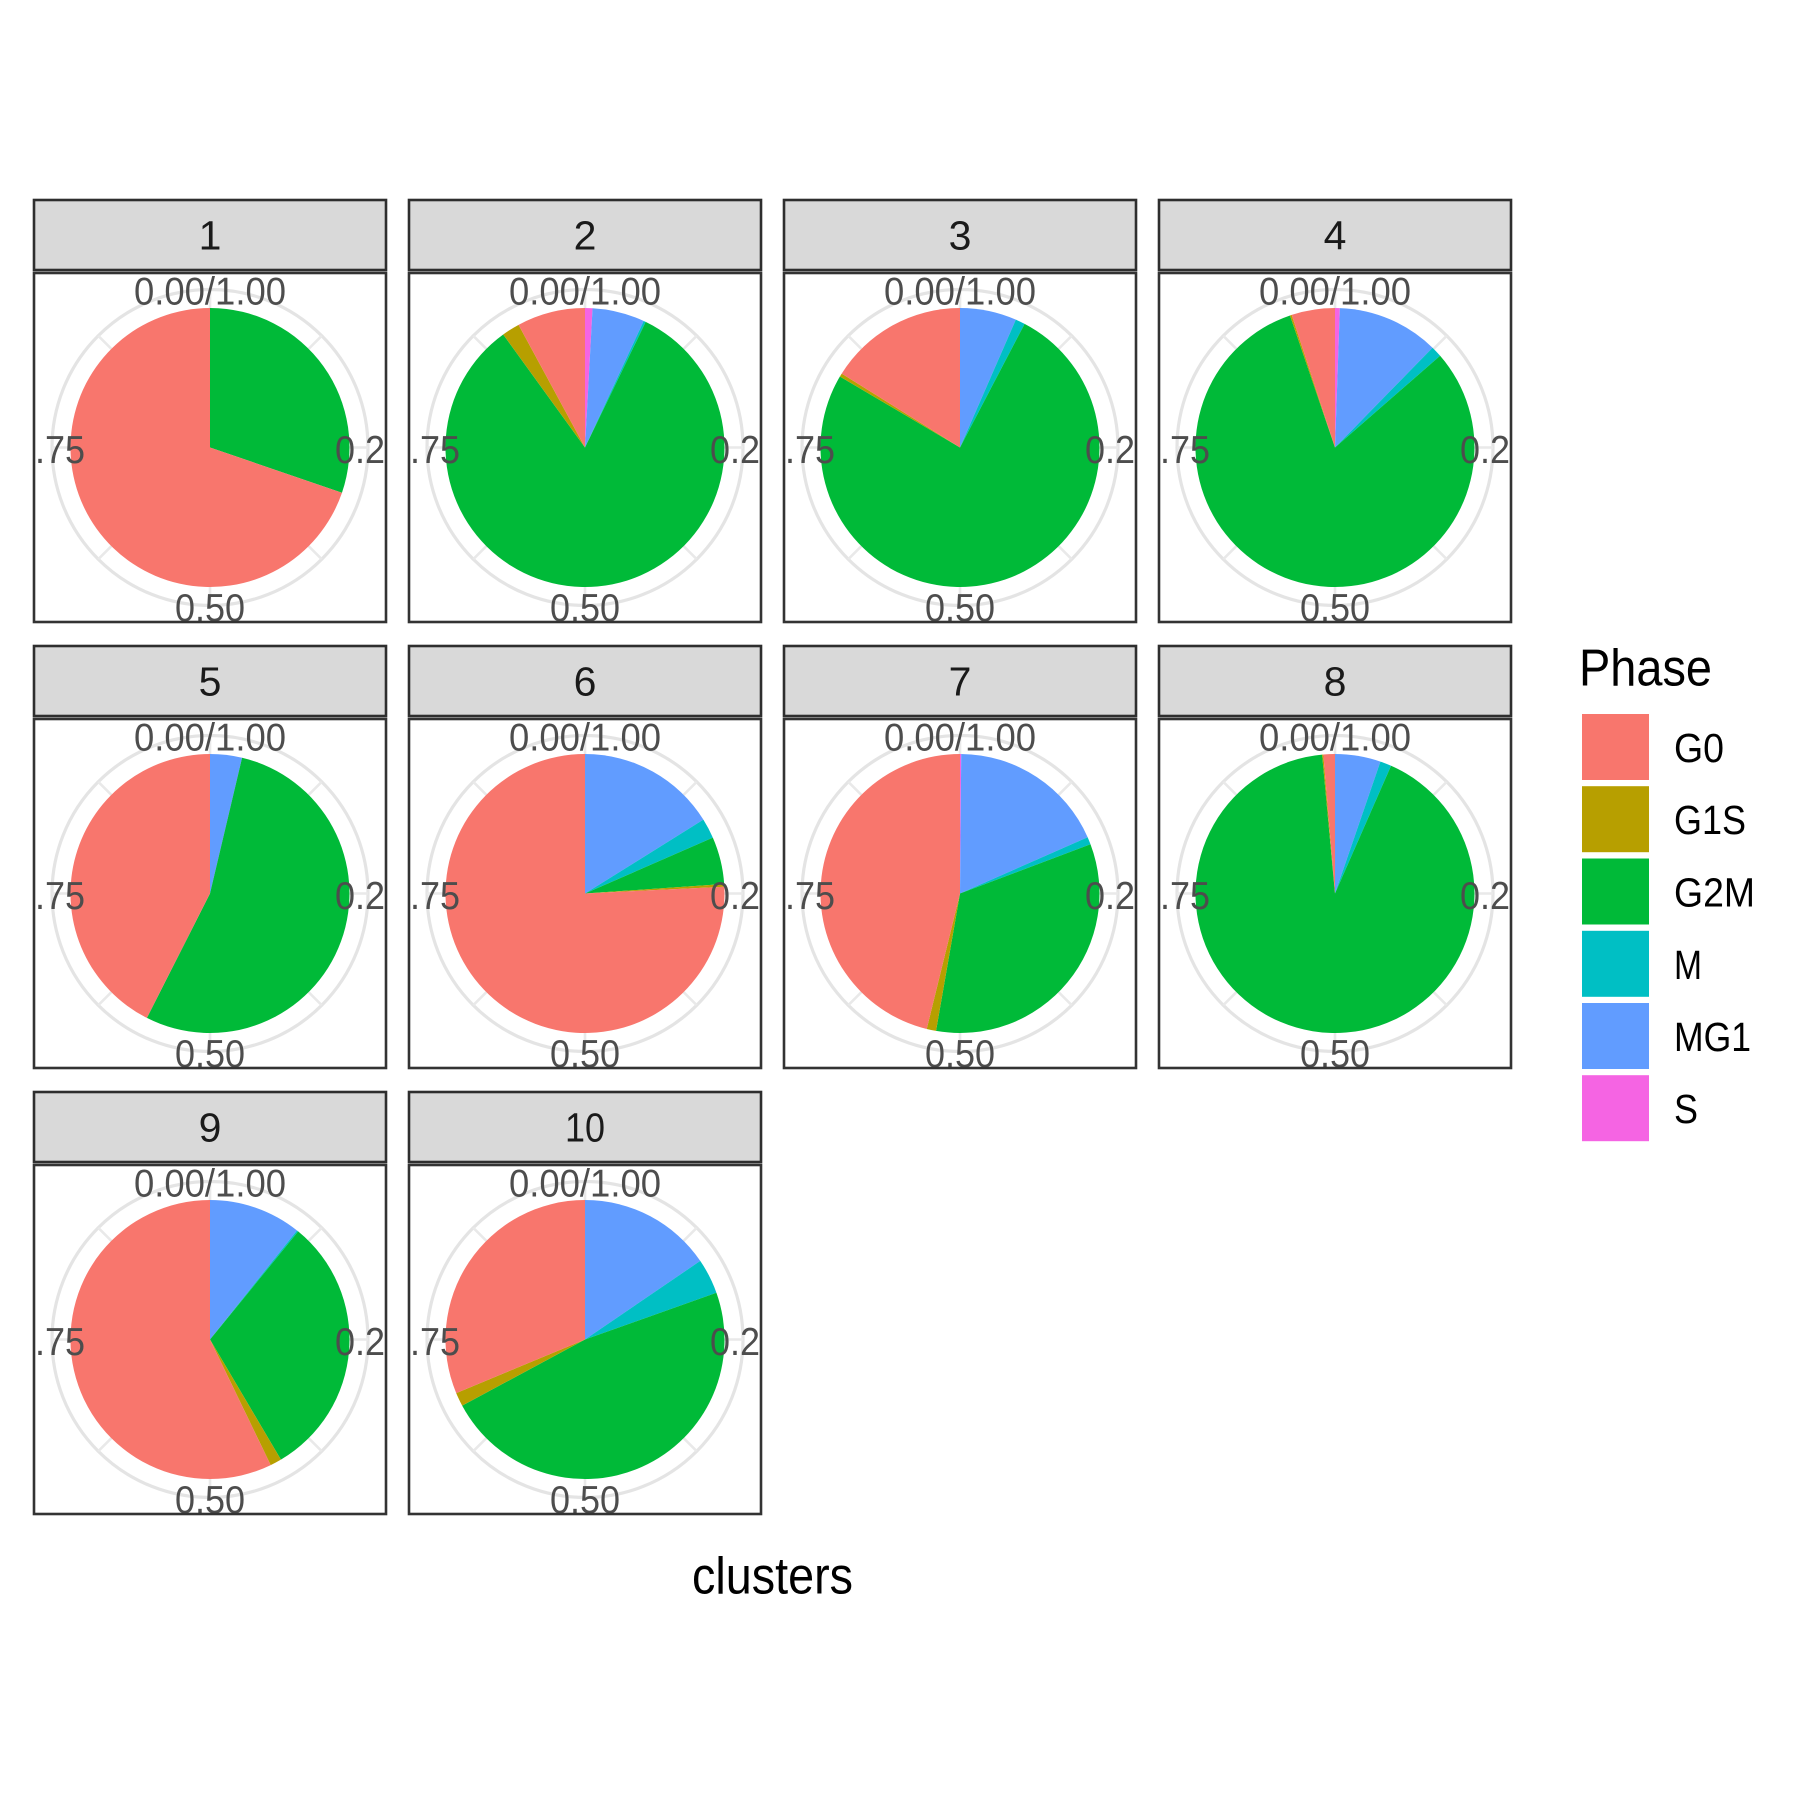 The image size is (1800, 1805). What do you see at coordinates (1710, 820) in the screenshot?
I see `svg-text: G1S` at bounding box center [1710, 820].